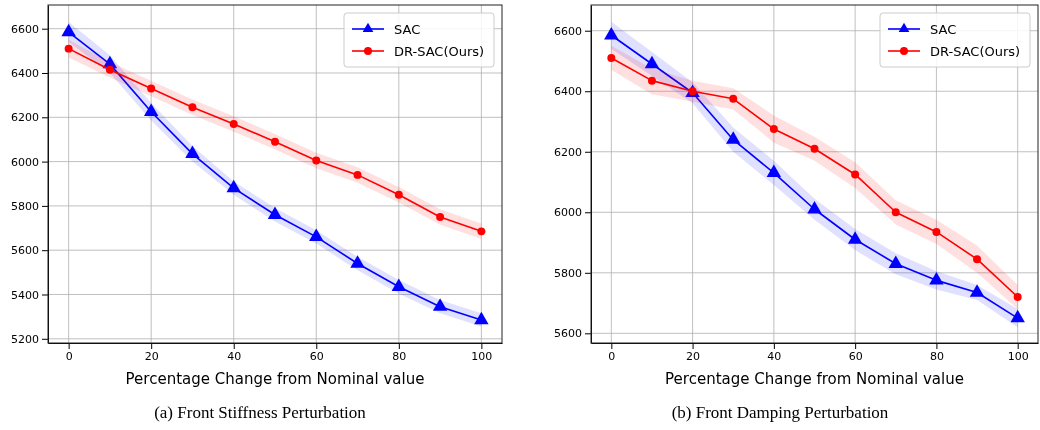  Describe the element at coordinates (25, 295) in the screenshot. I see `y-tick-label: 5400` at that location.